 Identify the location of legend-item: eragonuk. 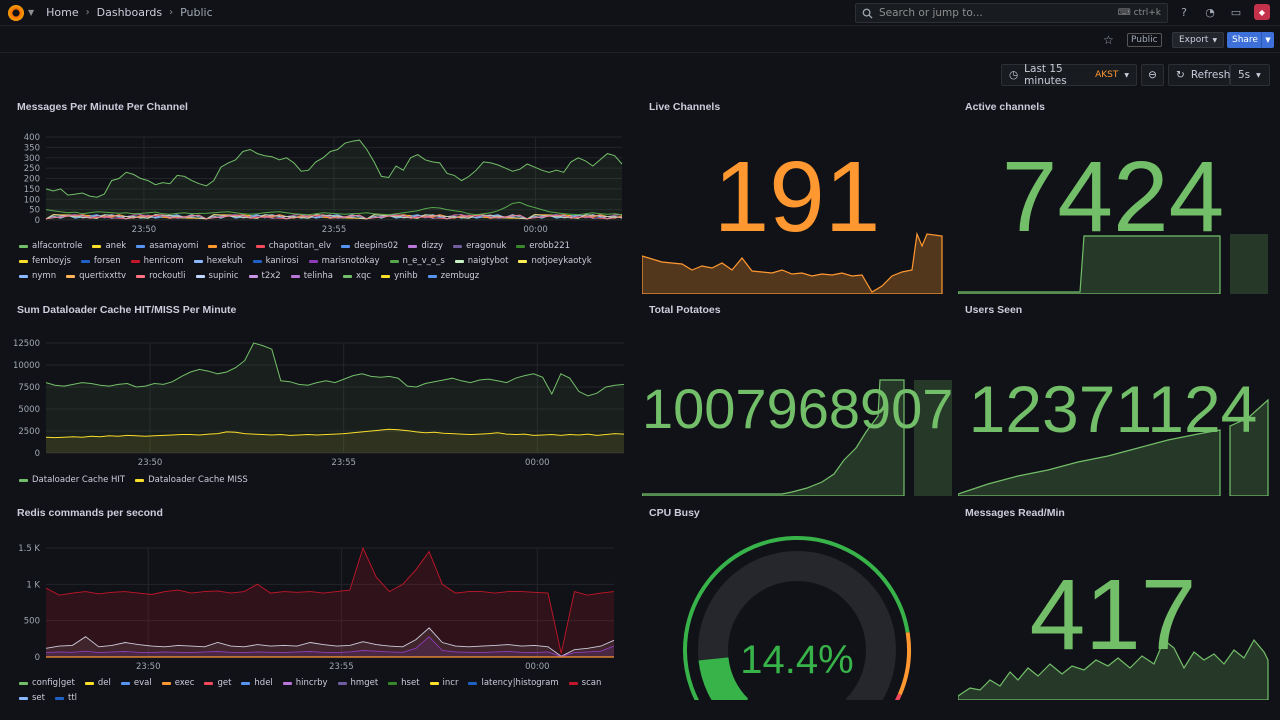
(479, 246).